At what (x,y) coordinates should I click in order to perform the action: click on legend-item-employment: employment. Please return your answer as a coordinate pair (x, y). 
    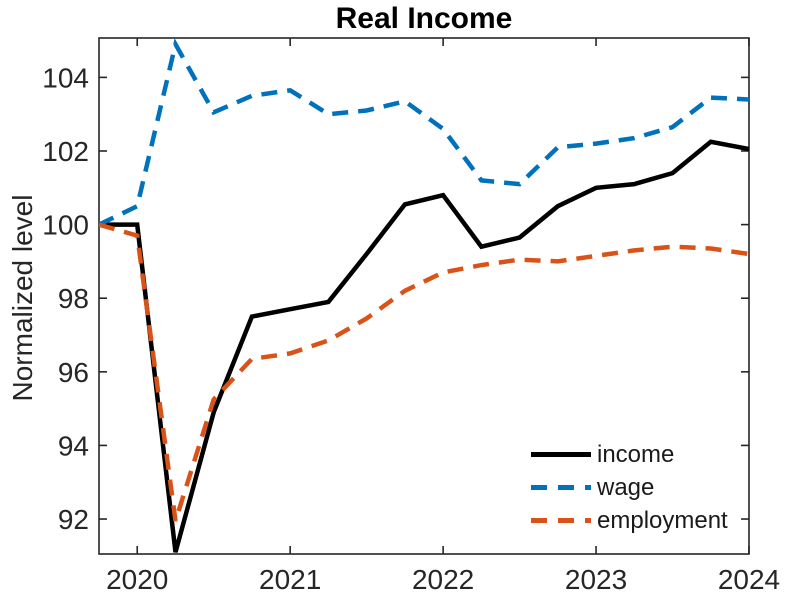
    Looking at the image, I should click on (629, 520).